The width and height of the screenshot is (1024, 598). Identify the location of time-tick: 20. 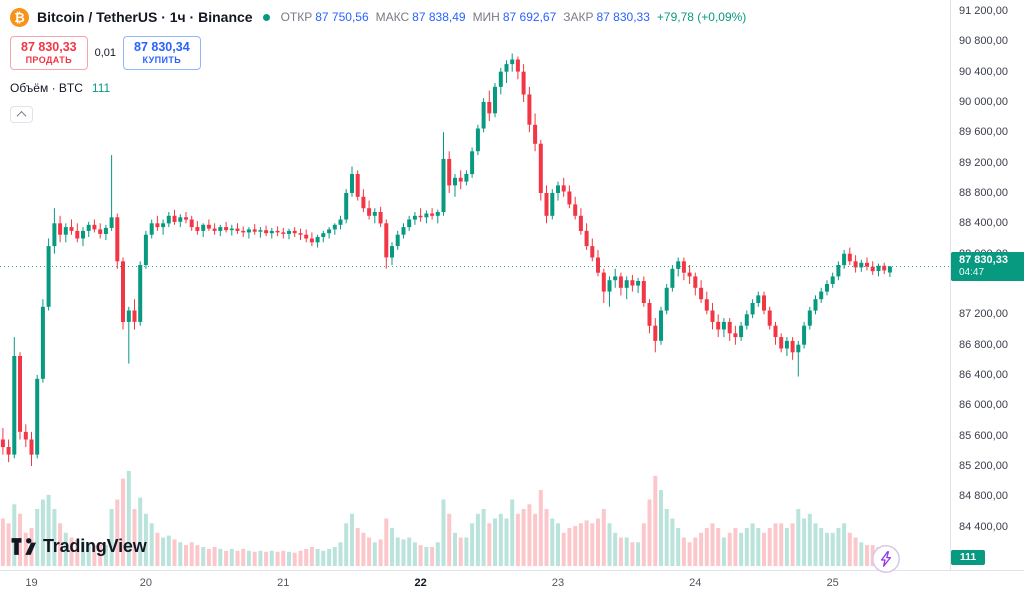
(146, 583).